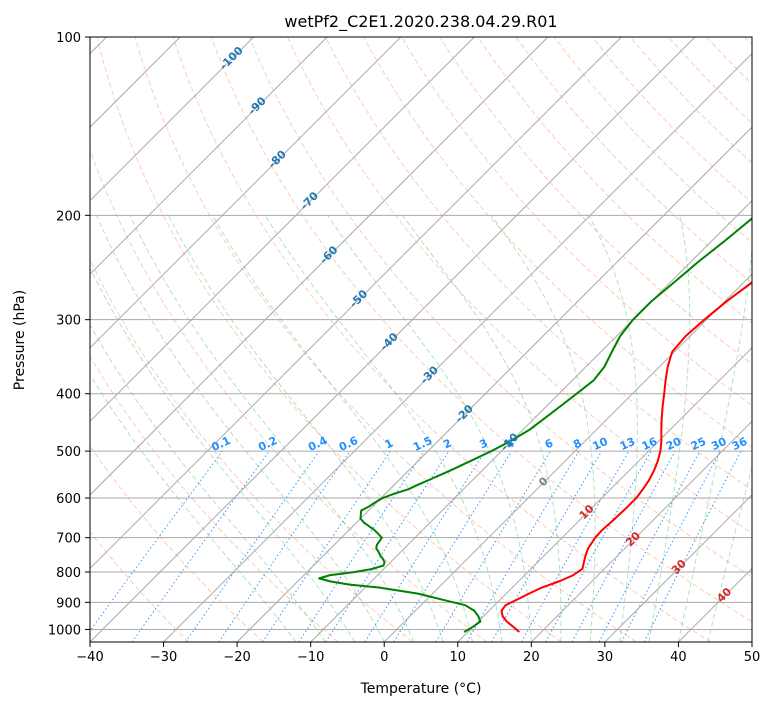  I want to click on y-tick-label: 400, so click(68, 395).